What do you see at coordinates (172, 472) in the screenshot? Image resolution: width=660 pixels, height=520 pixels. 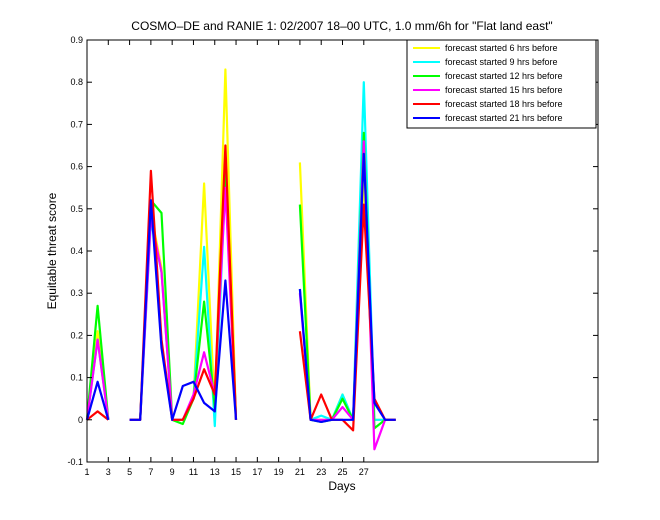 I see `x-tick-label: 9` at bounding box center [172, 472].